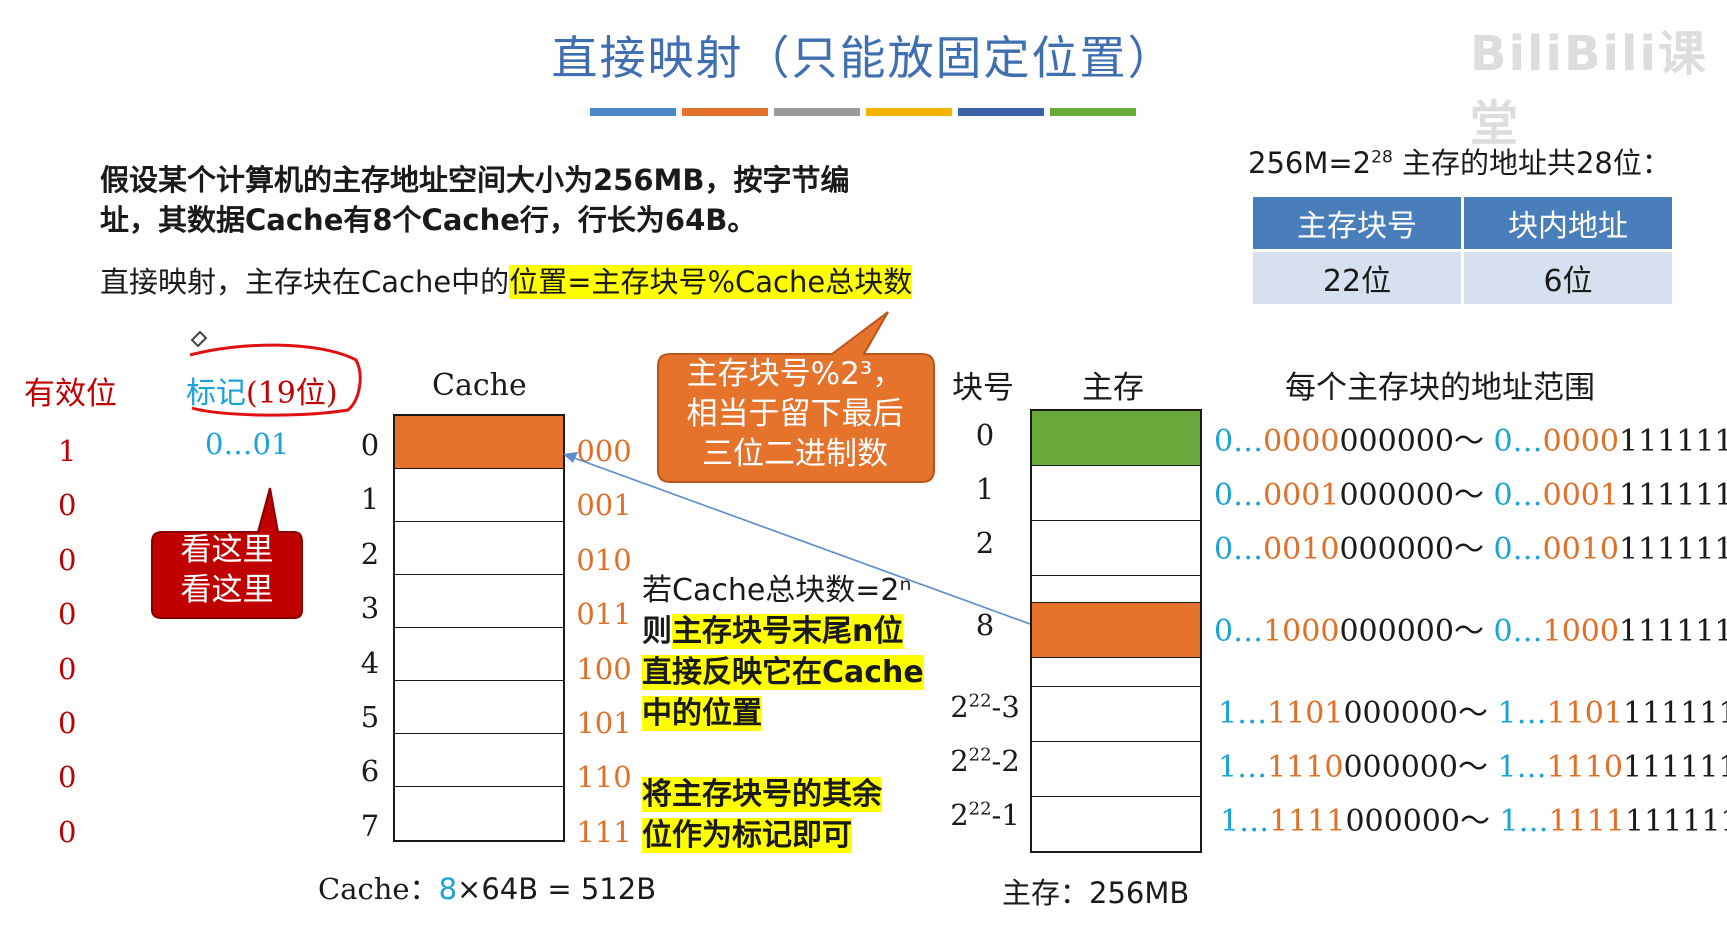 The width and height of the screenshot is (1727, 927). What do you see at coordinates (604, 723) in the screenshot?
I see `cache-line-binary: 101` at bounding box center [604, 723].